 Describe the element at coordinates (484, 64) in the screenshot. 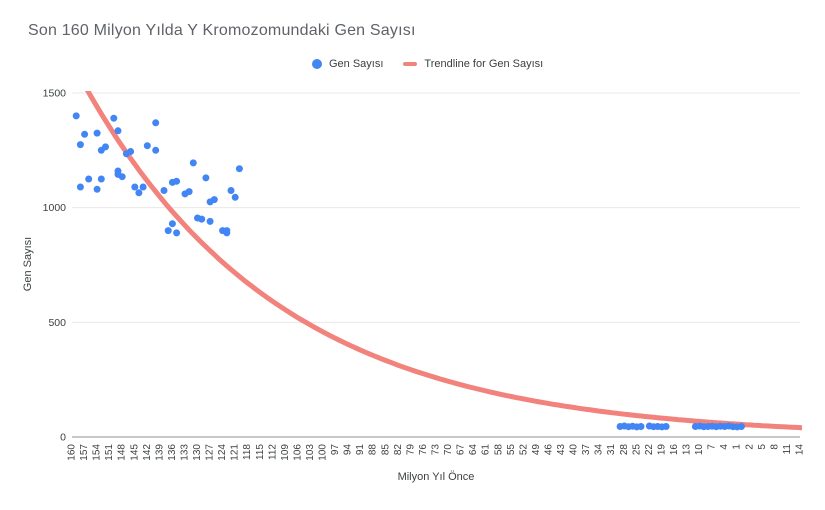

I see `legend-trendline-label: Trendline for Gen Sayısı` at that location.